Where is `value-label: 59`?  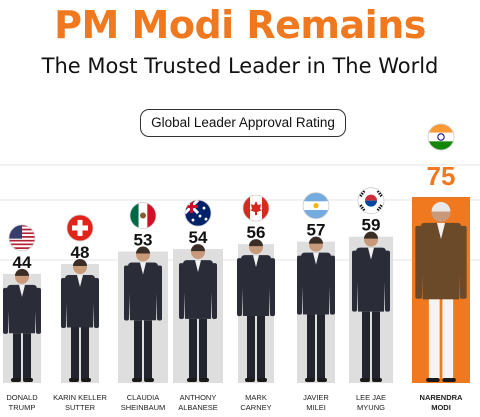
value-label: 59 is located at coordinates (371, 225).